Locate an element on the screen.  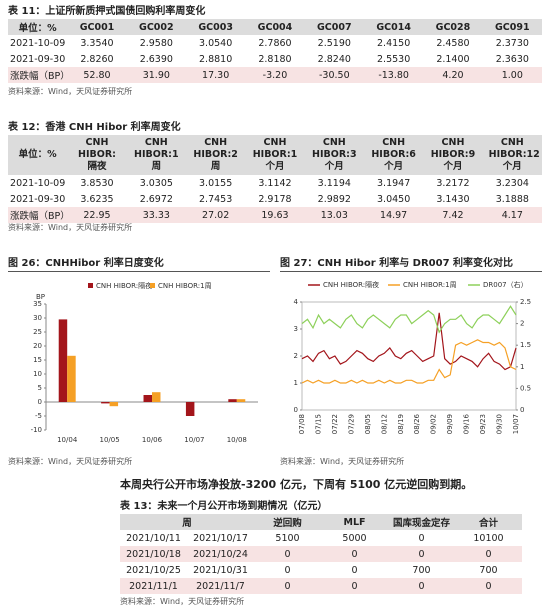
cell: 2.9178 is located at coordinates (275, 199).